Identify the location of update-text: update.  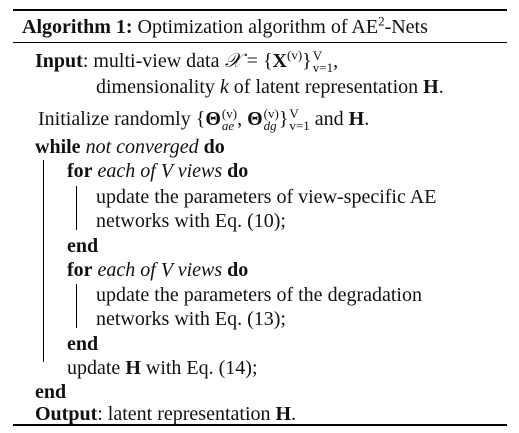
(94, 368).